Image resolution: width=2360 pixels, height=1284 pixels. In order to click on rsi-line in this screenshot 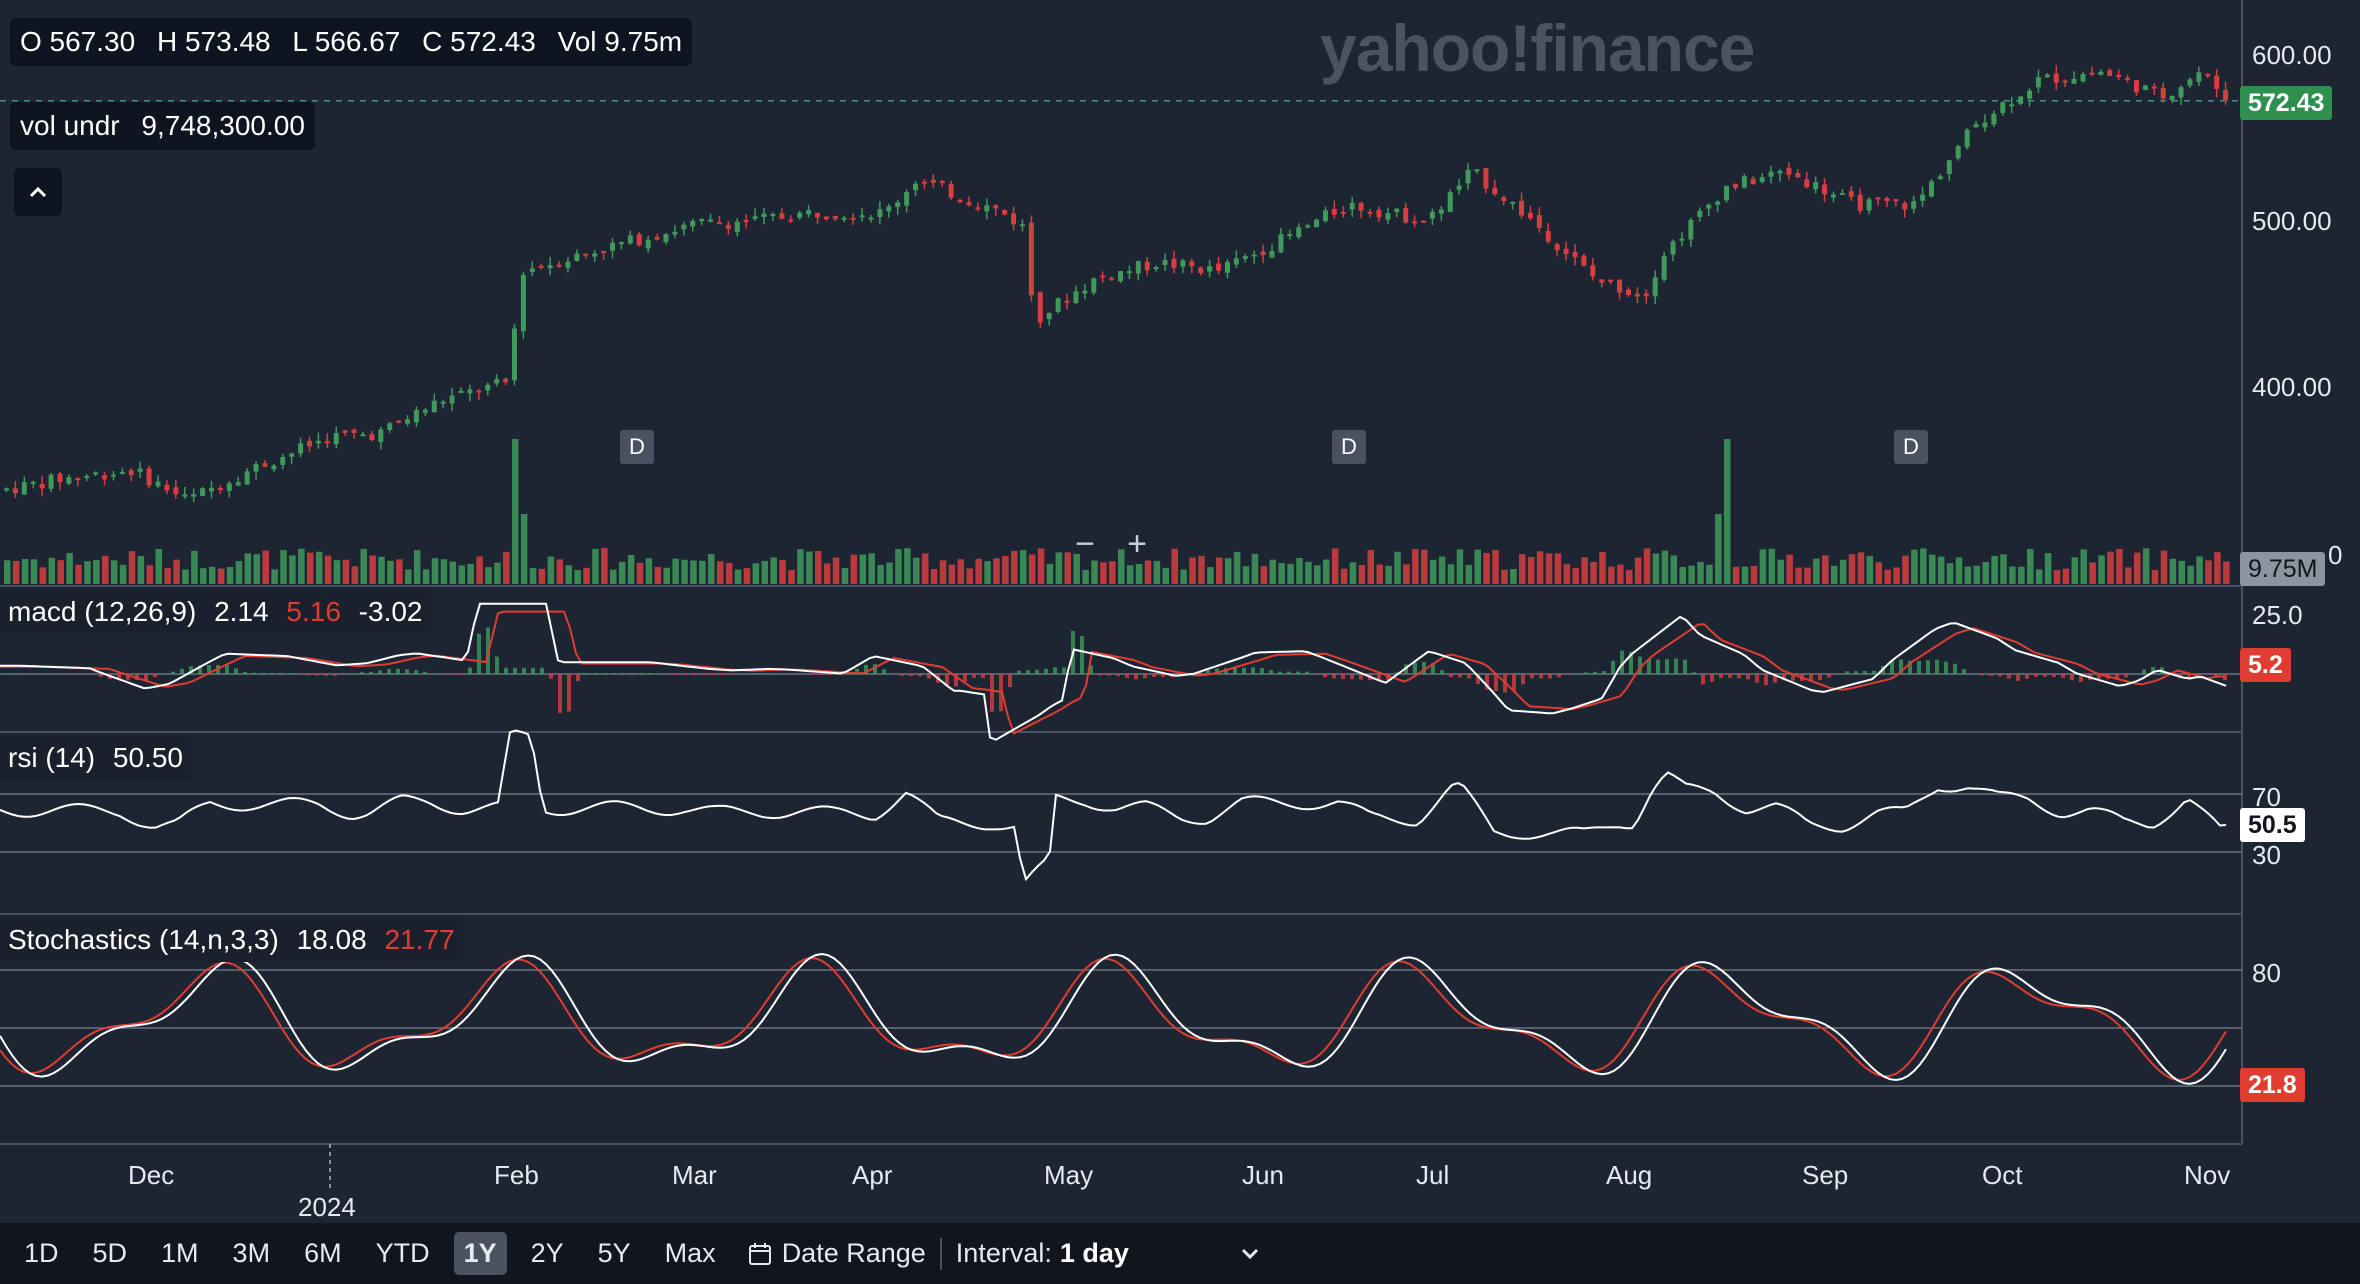, I will do `click(1113, 805)`.